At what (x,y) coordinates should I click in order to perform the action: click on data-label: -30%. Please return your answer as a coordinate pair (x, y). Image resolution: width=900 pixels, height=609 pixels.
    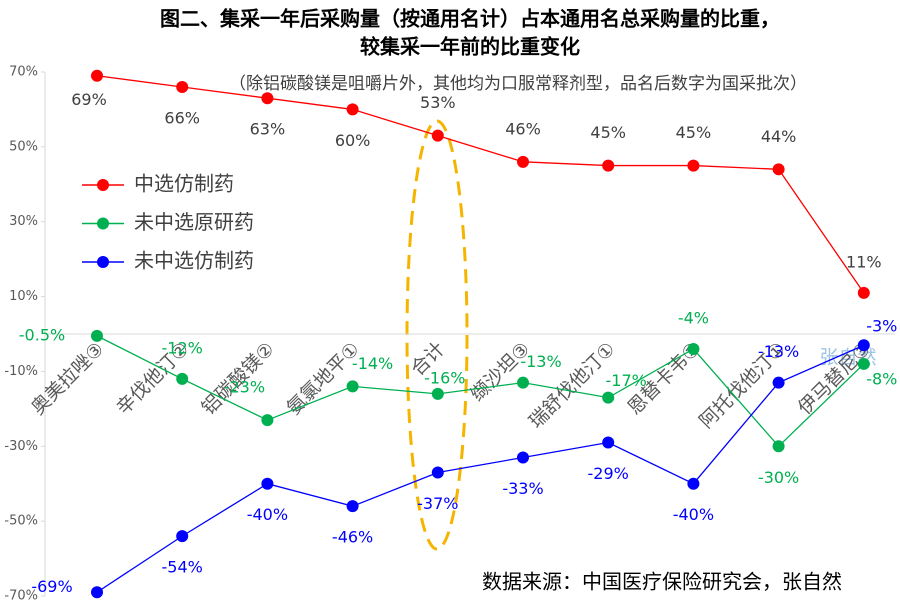
    Looking at the image, I should click on (778, 477).